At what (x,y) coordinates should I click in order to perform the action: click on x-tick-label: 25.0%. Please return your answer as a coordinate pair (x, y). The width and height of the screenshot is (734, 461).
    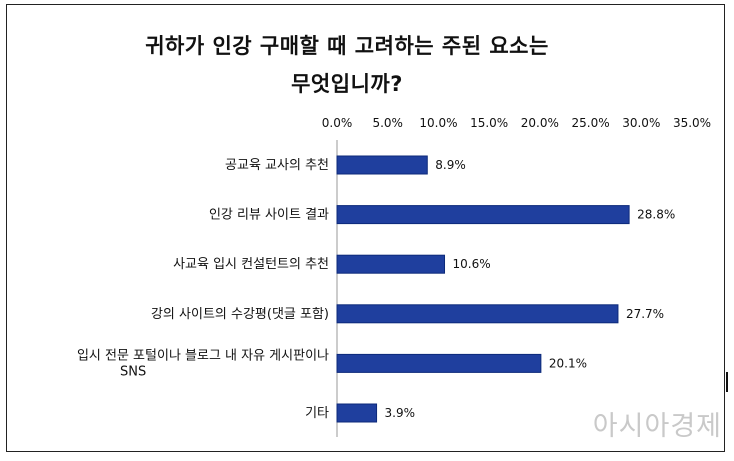
    Looking at the image, I should click on (591, 123).